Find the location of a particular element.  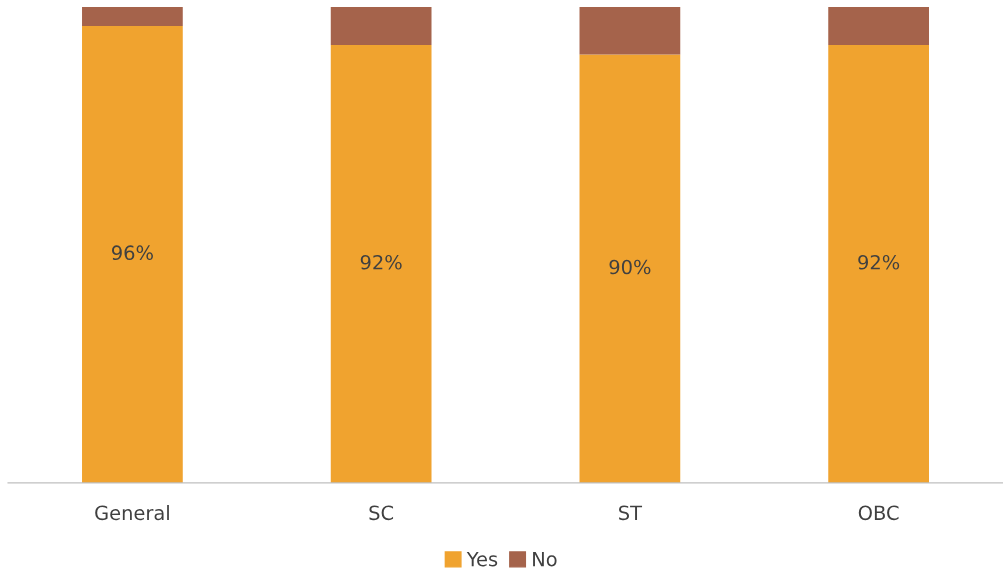

x-tick-label: SC is located at coordinates (381, 513).